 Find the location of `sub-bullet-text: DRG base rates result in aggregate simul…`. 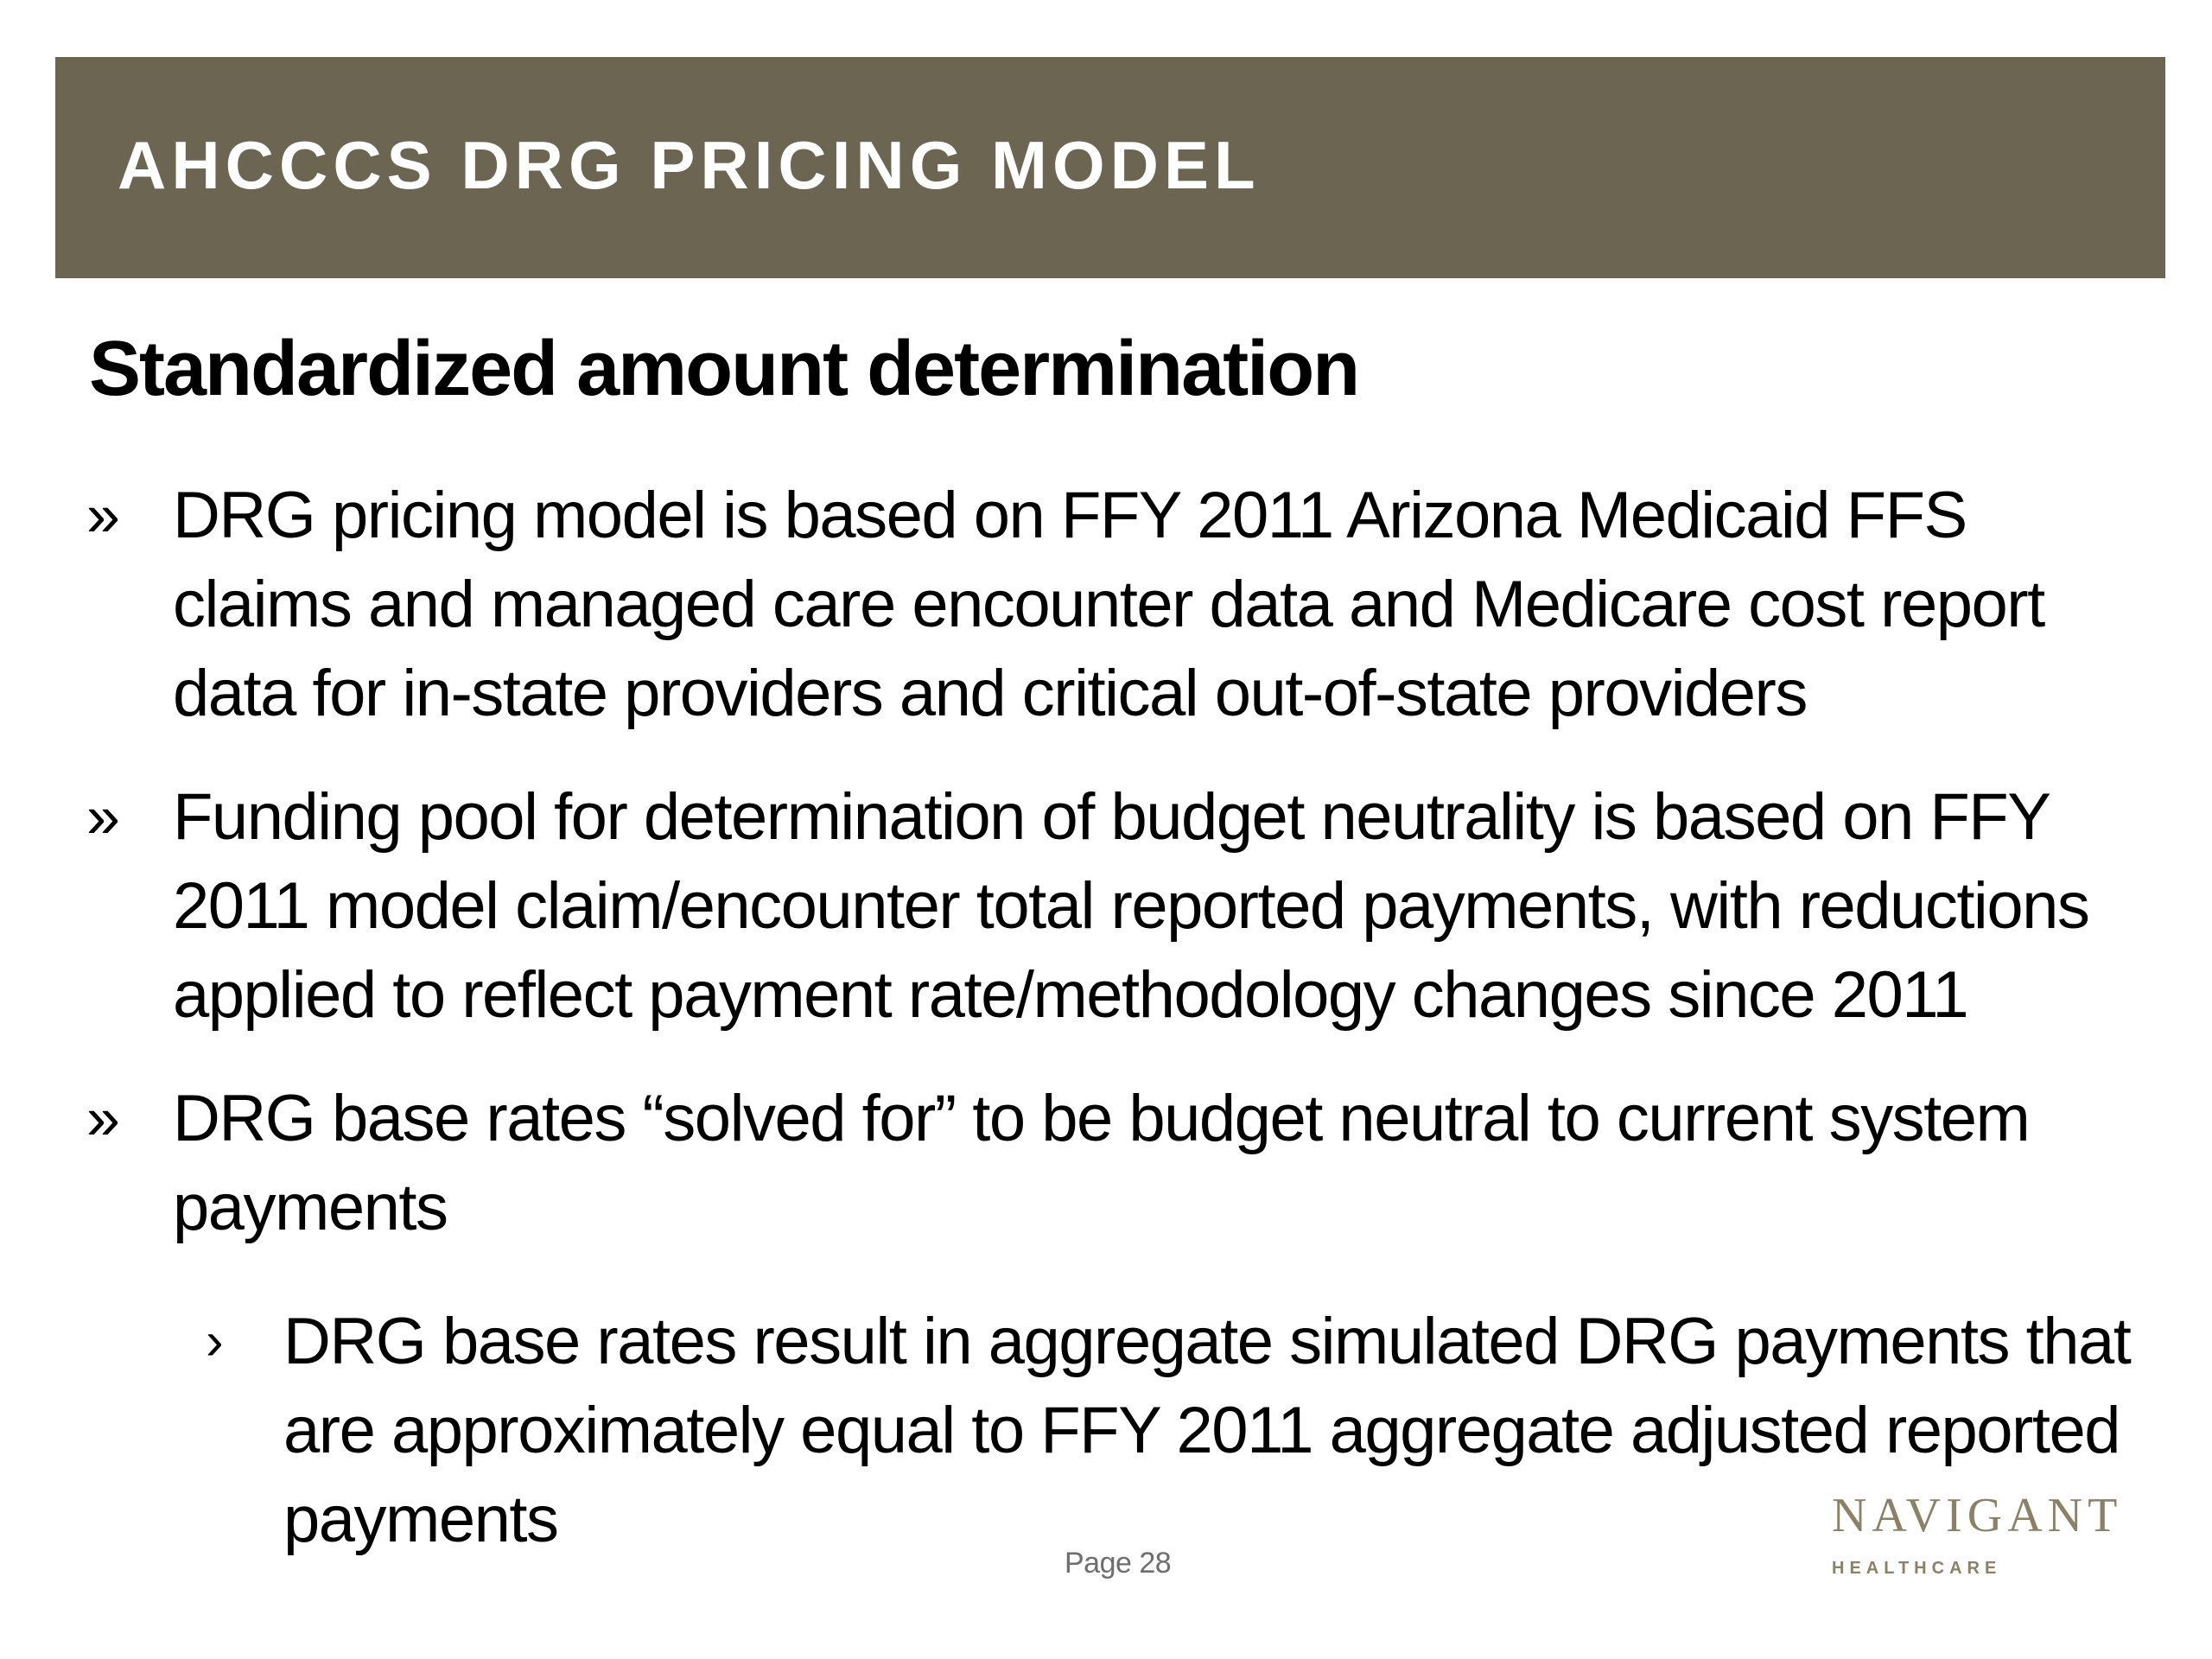

sub-bullet-text: DRG base rates result in aggregate simul… is located at coordinates (1207, 1430).